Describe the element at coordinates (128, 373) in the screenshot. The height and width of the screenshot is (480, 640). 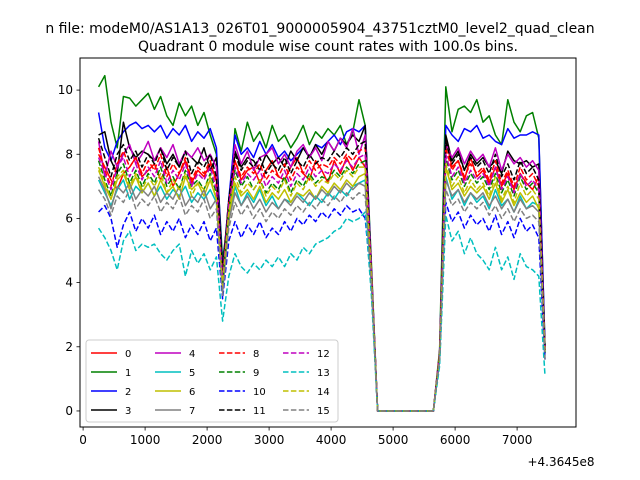
I see `legend-label-1: 1` at that location.